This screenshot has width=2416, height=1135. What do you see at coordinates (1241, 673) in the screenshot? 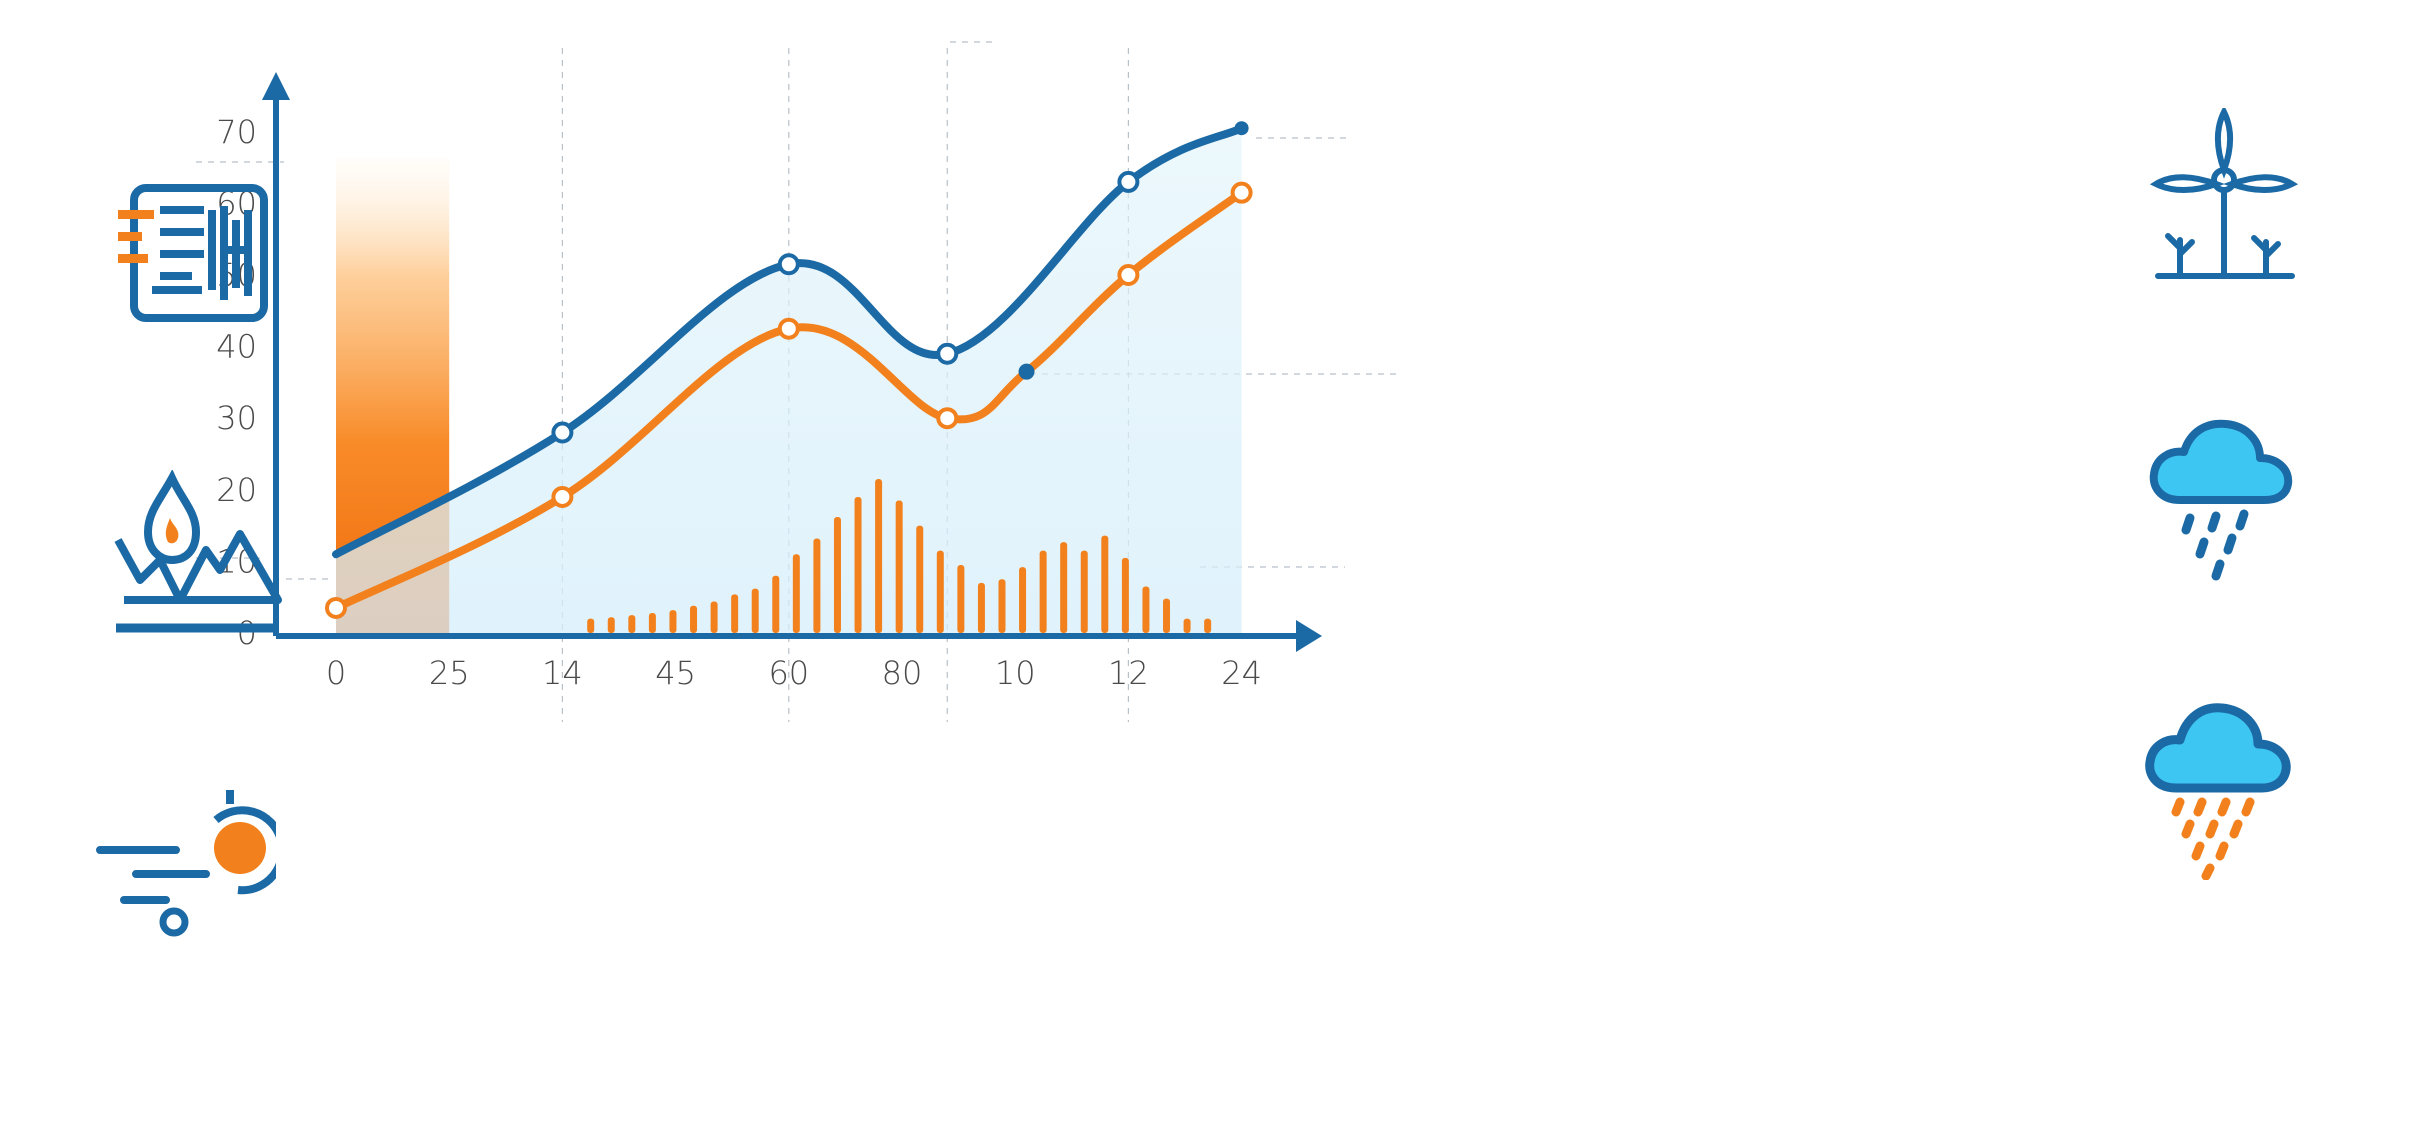
I see `x-tick-label-8: 24` at bounding box center [1241, 673].